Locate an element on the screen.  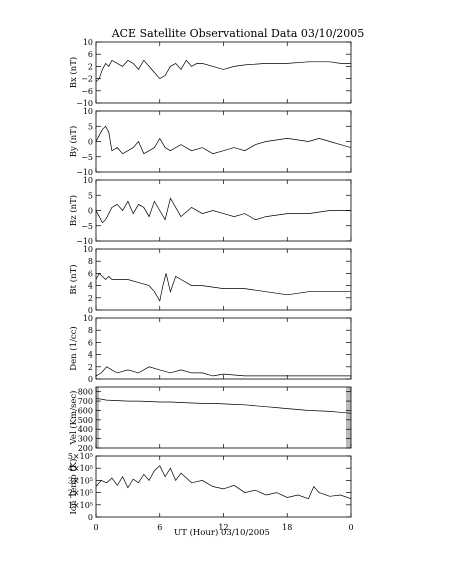
vel-gap-left is located at coordinates (97, 417).